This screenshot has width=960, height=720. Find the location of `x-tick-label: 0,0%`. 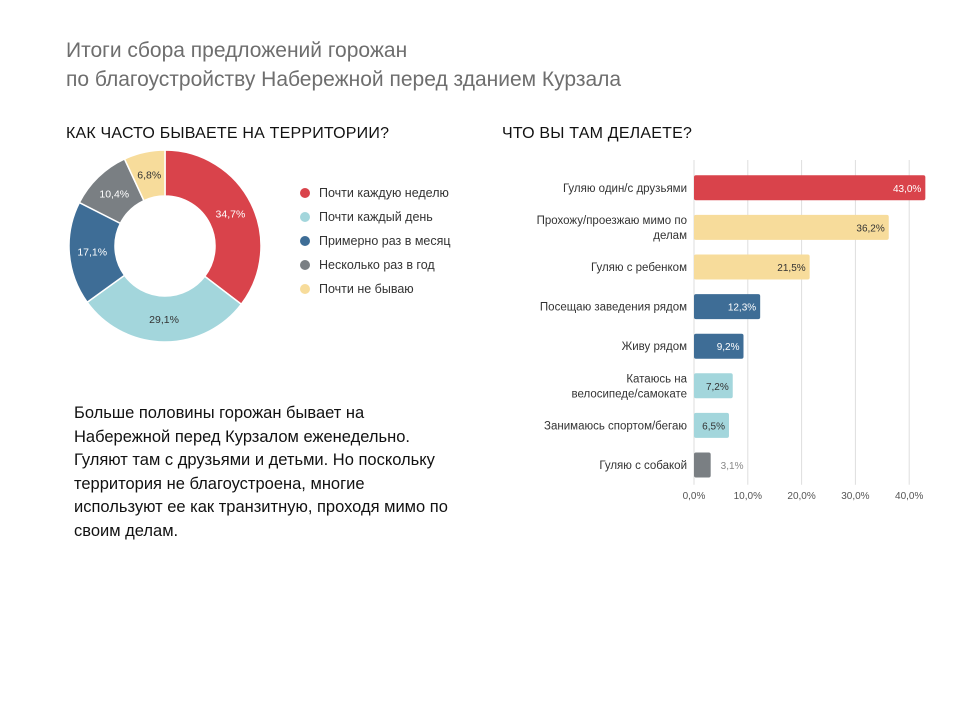

x-tick-label: 0,0% is located at coordinates (694, 496).